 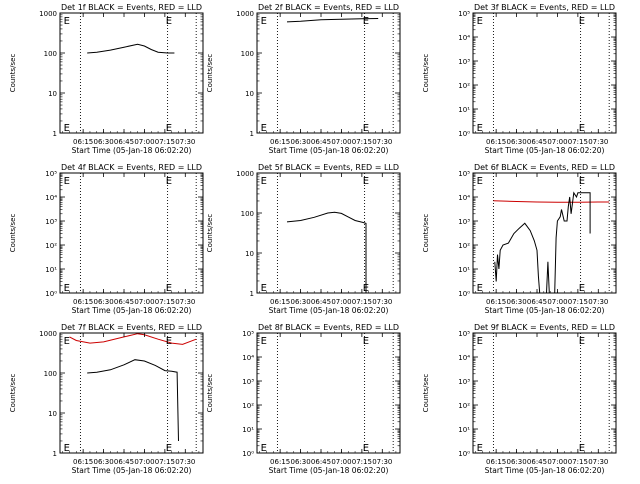 I want to click on panel-title: Det 4f BLACK = Events, RED = LLD, so click(x=131, y=167).